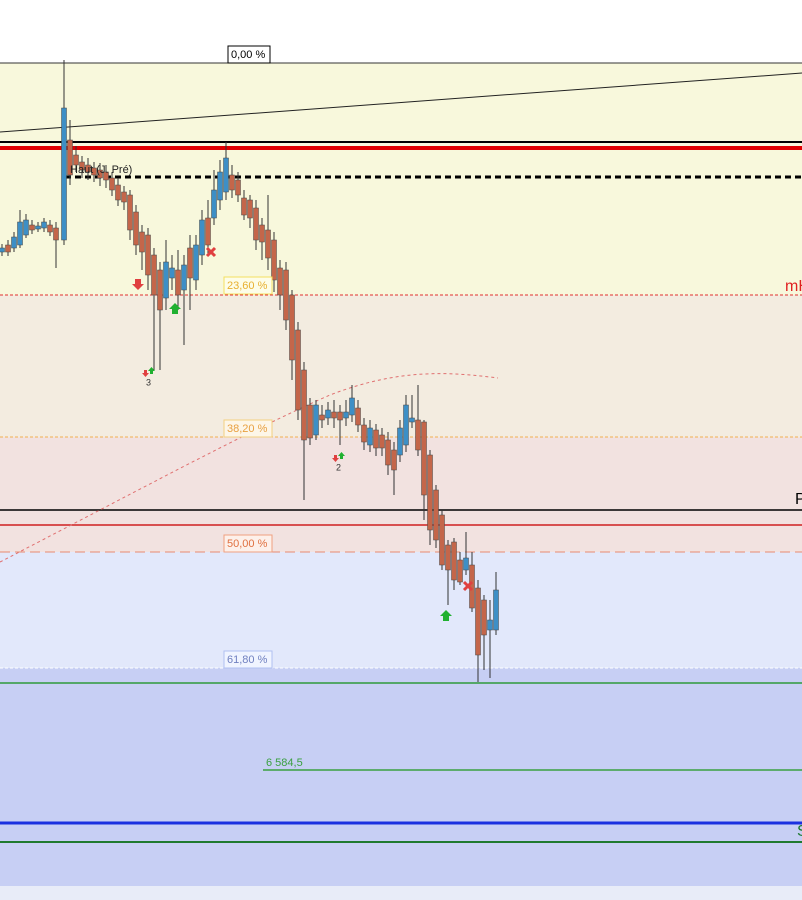 This screenshot has height=900, width=802. I want to click on fib-label: 50,00 %, so click(247, 544).